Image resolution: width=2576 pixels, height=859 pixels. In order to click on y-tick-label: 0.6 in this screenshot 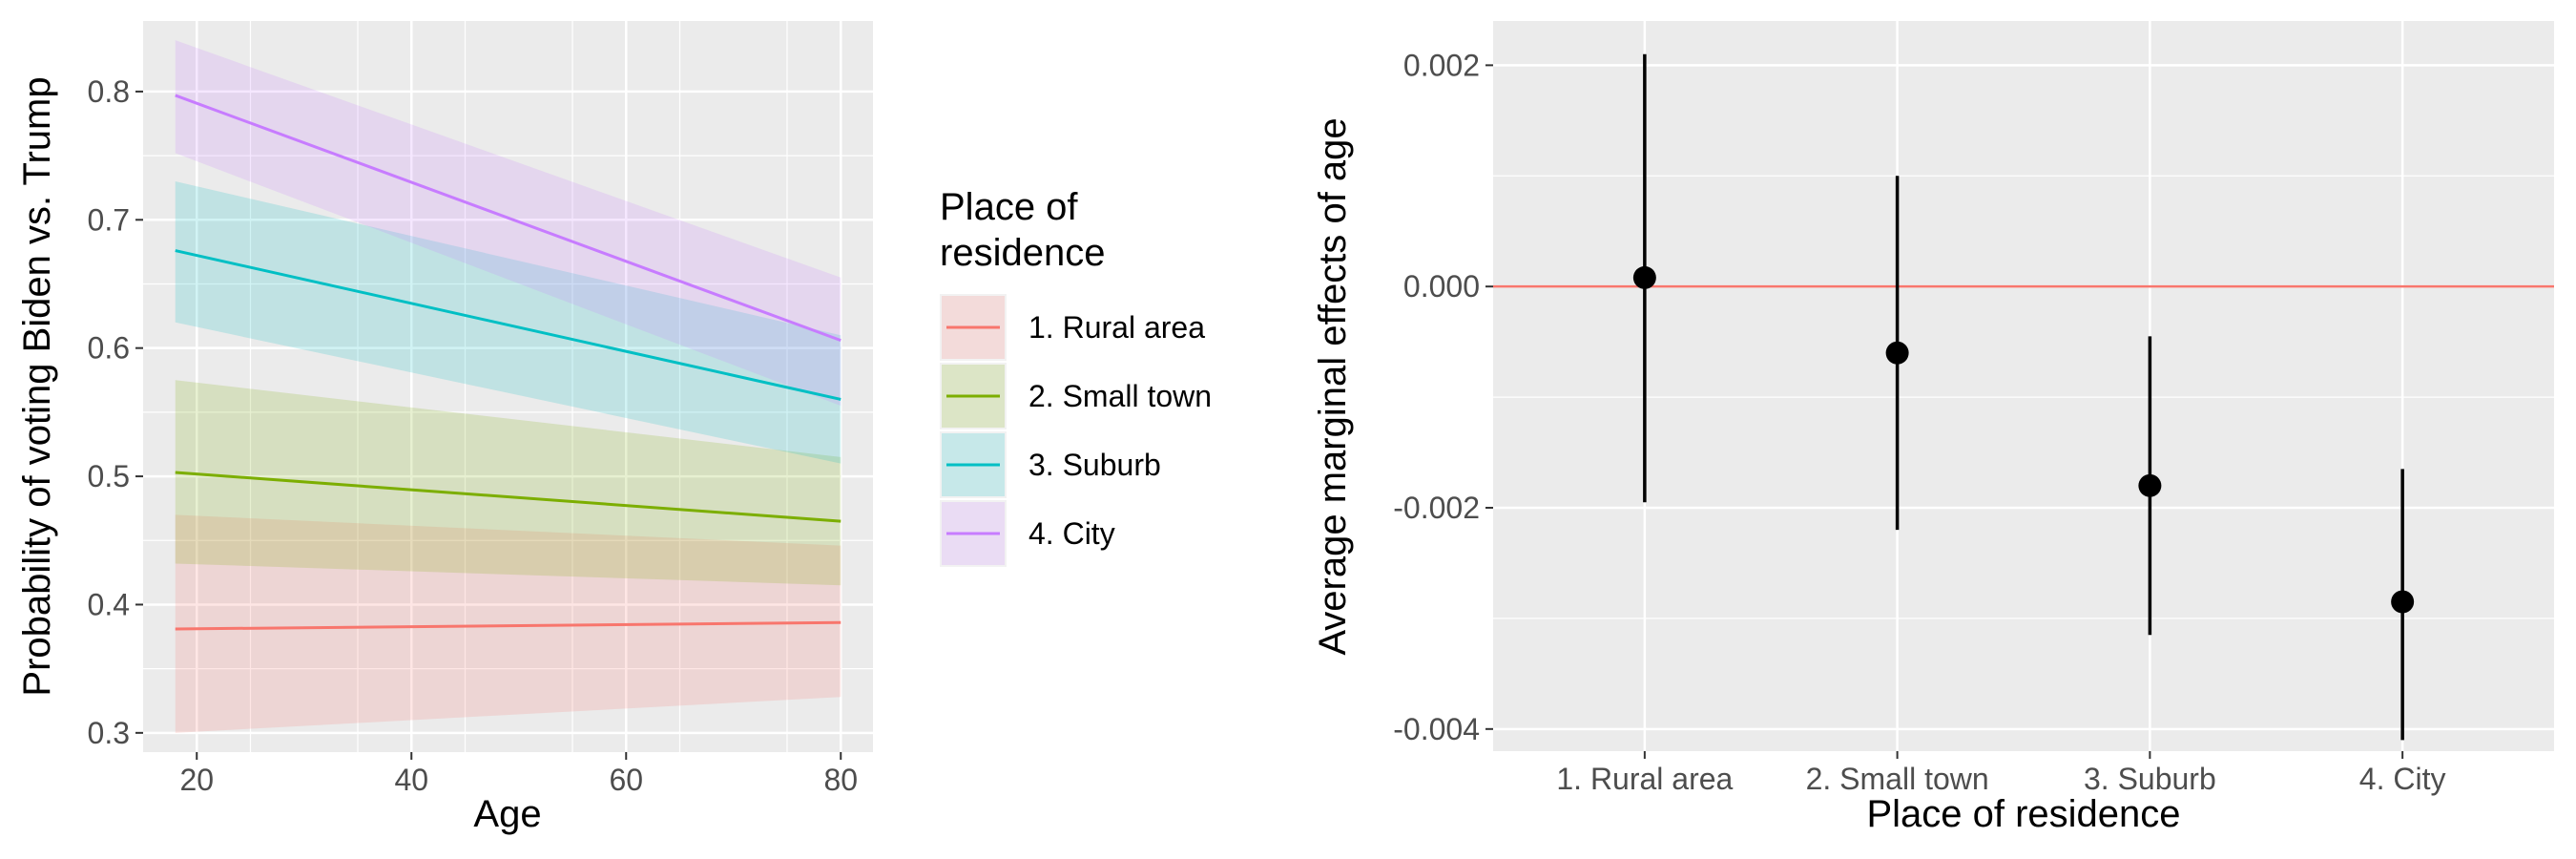, I will do `click(109, 348)`.